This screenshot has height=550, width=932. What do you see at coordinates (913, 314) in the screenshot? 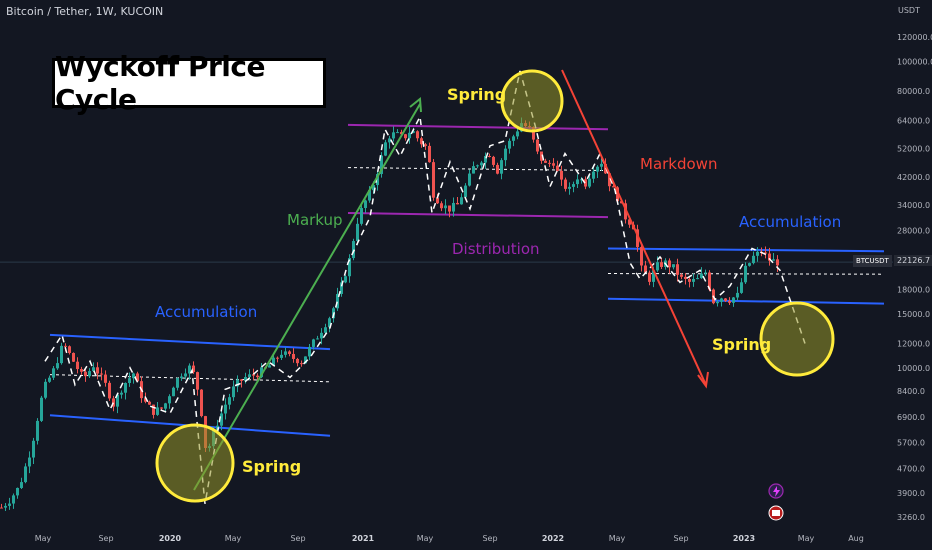
I see `y-tick-label: 15000.0` at bounding box center [913, 314].